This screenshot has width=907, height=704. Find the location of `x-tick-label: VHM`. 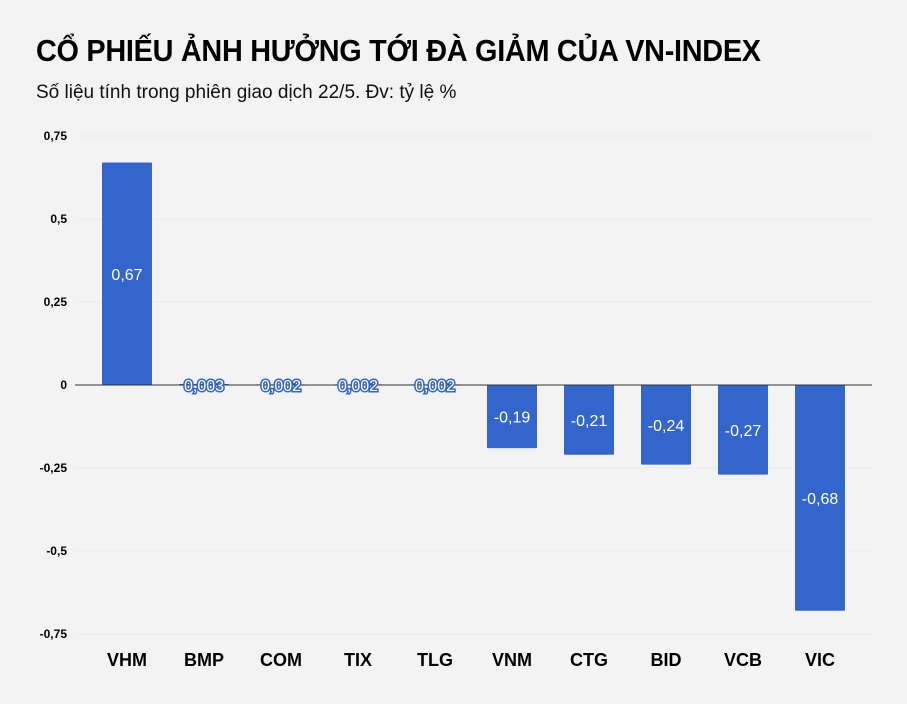

x-tick-label: VHM is located at coordinates (127, 660).